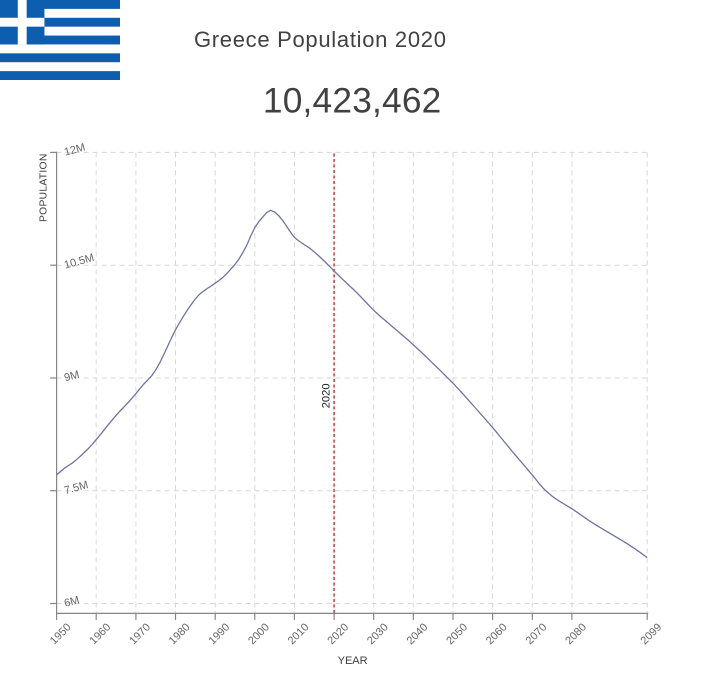 The width and height of the screenshot is (707, 676). Describe the element at coordinates (327, 395) in the screenshot. I see `svg-text: 2020` at that location.